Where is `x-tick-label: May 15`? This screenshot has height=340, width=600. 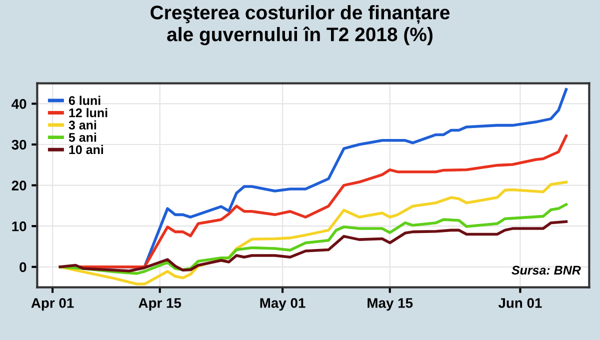 x-tick-label: May 15 is located at coordinates (390, 304).